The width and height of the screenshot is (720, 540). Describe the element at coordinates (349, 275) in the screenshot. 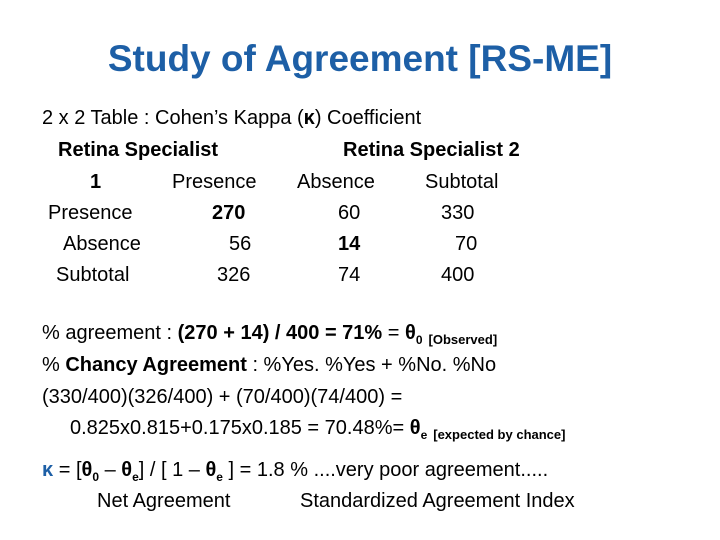

I see `cell: 74` at that location.